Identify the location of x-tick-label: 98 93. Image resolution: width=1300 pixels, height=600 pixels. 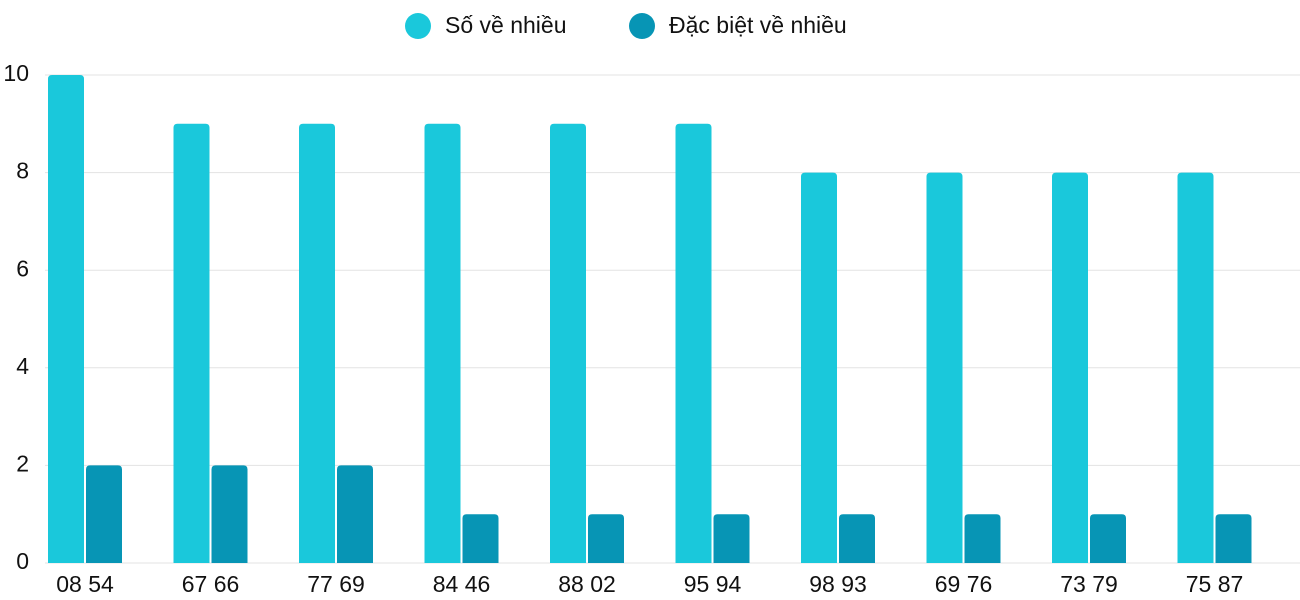
(838, 584).